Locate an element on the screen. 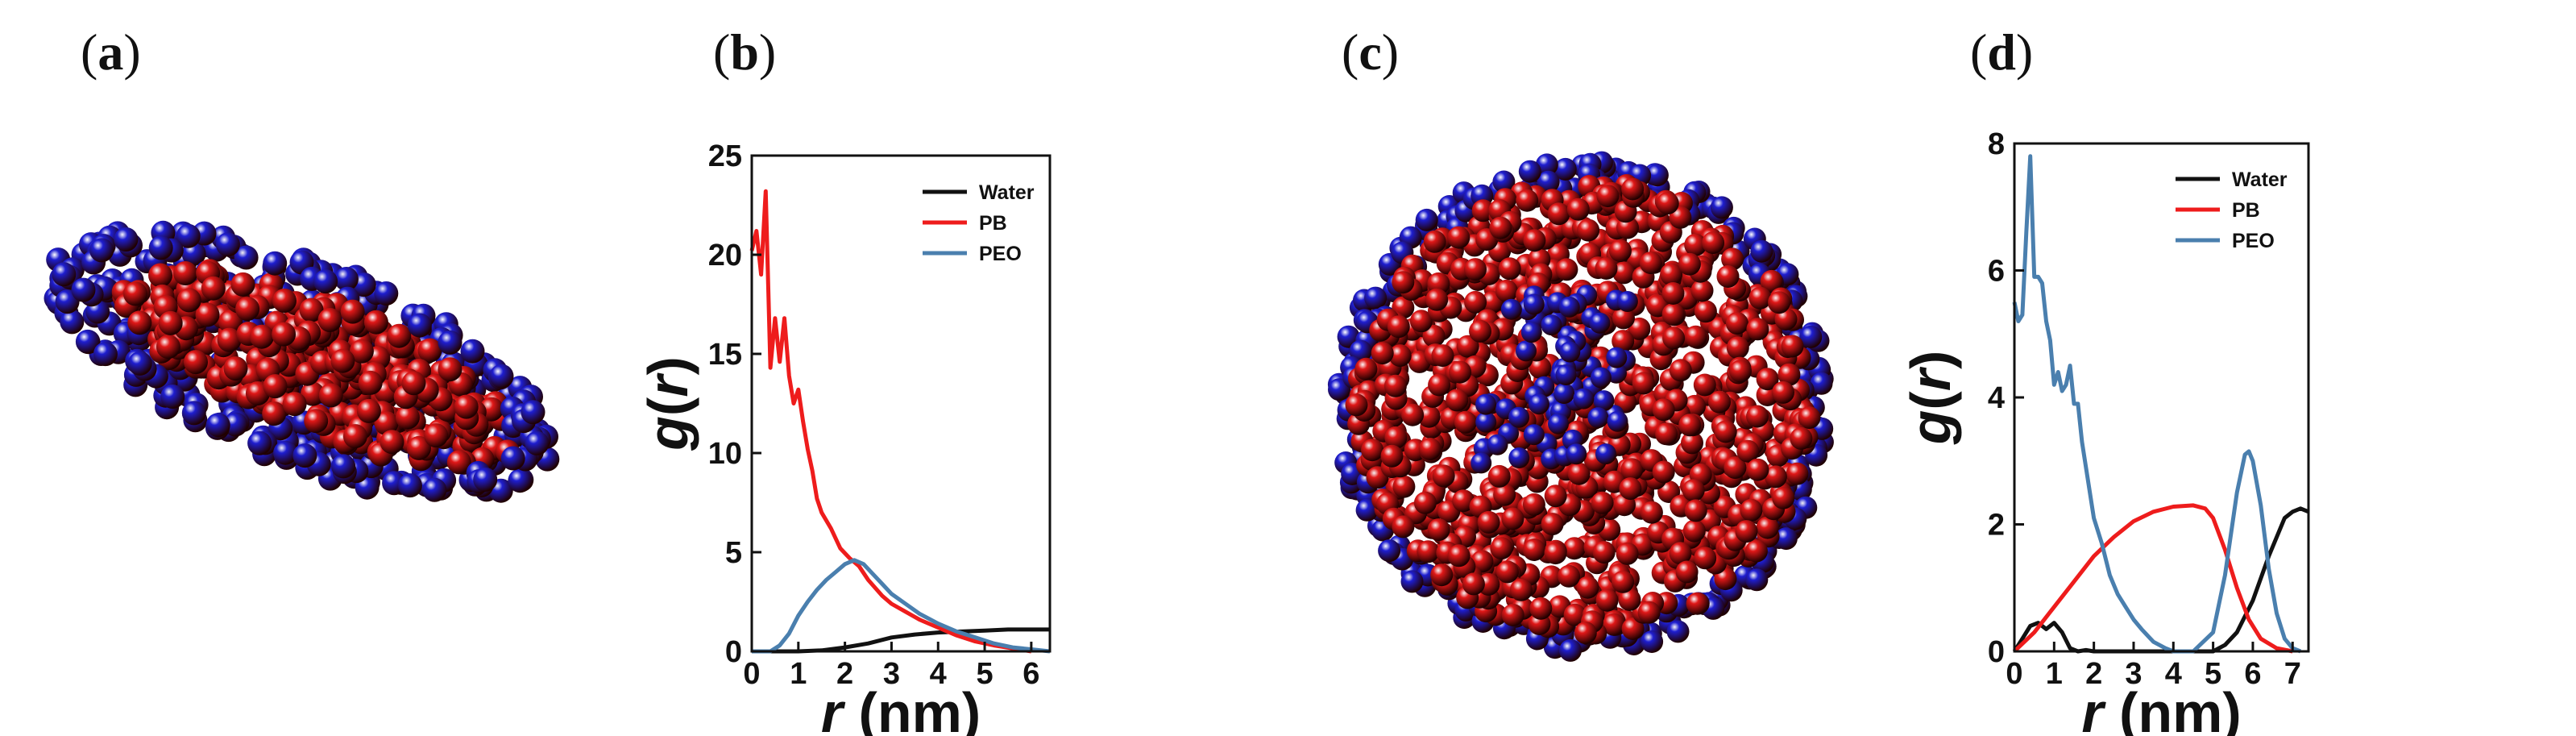 This screenshot has width=2576, height=736. y-tick-label: 6 is located at coordinates (1997, 272).